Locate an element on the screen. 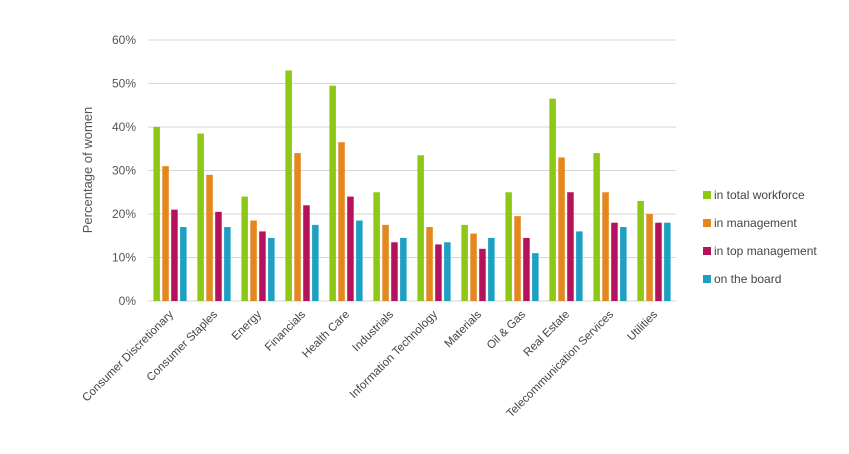  y-tick-label: 0% is located at coordinates (128, 301).